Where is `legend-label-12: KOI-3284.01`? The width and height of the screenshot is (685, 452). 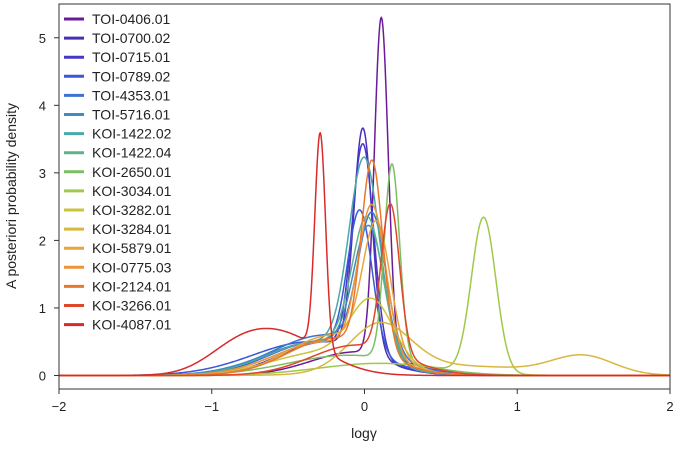
legend-label-12: KOI-3284.01 is located at coordinates (132, 229).